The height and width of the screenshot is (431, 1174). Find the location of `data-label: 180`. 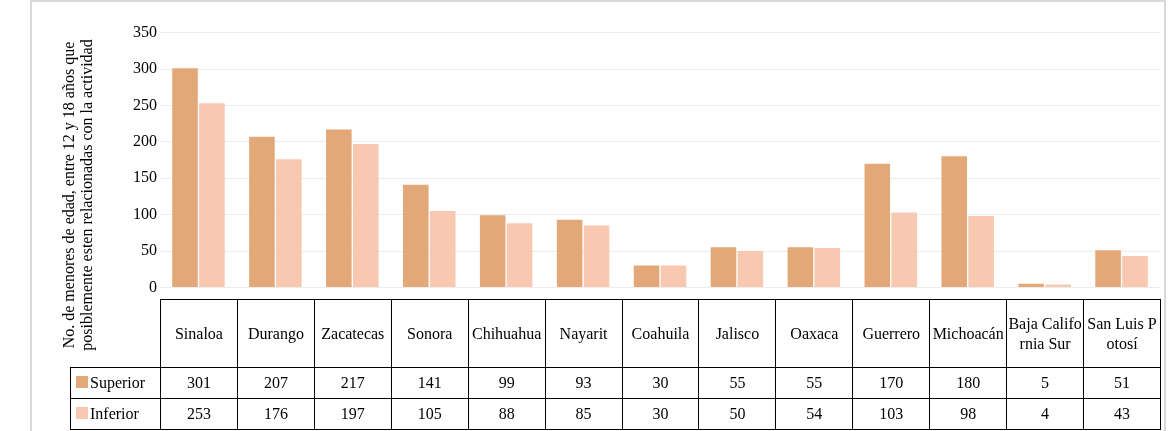

data-label: 180 is located at coordinates (968, 383).